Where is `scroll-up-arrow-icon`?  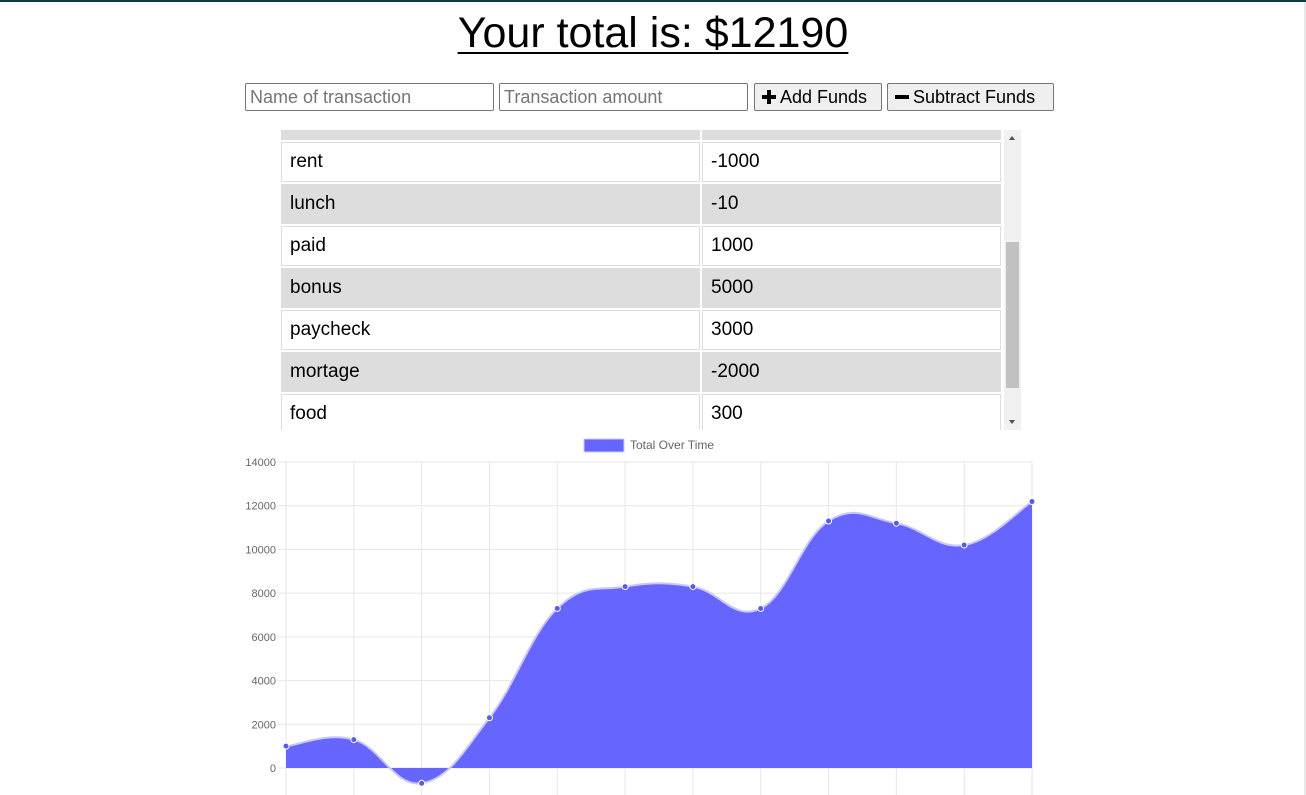
scroll-up-arrow-icon is located at coordinates (1012, 138).